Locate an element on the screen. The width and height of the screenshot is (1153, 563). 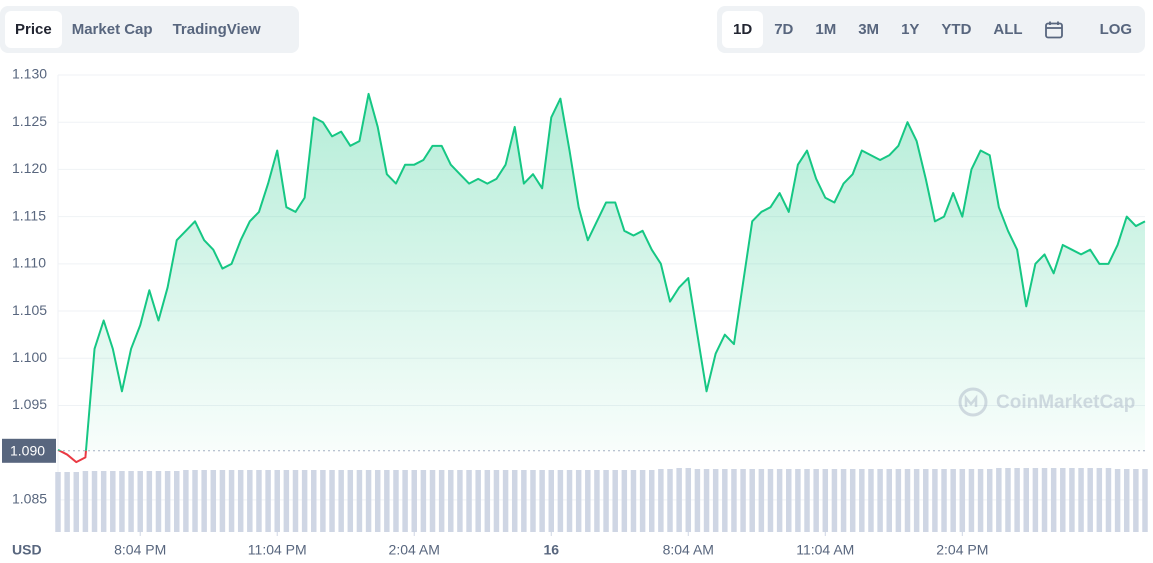
x-tick-label: 16 is located at coordinates (551, 550).